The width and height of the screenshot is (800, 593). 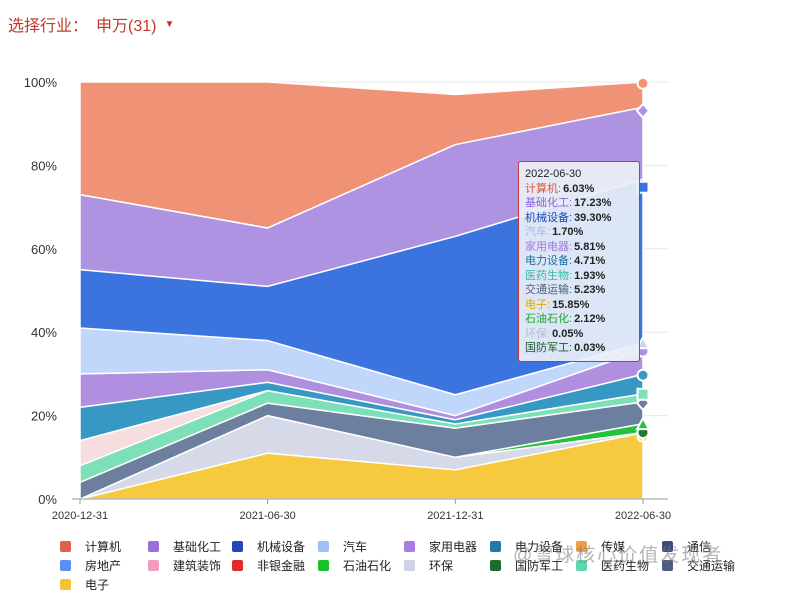 I want to click on tooltip-value: 6.03%, so click(x=579, y=188).